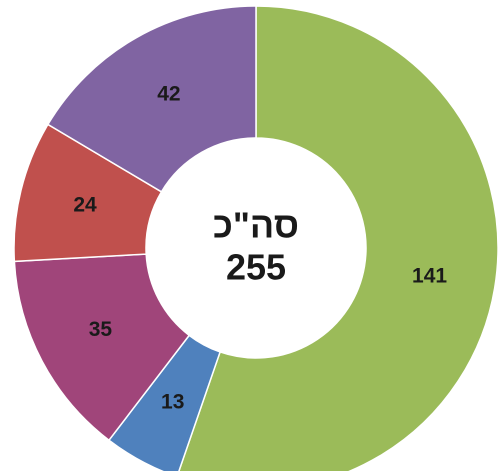 This screenshot has height=471, width=502. What do you see at coordinates (429, 276) in the screenshot?
I see `slice-label: 141` at bounding box center [429, 276].